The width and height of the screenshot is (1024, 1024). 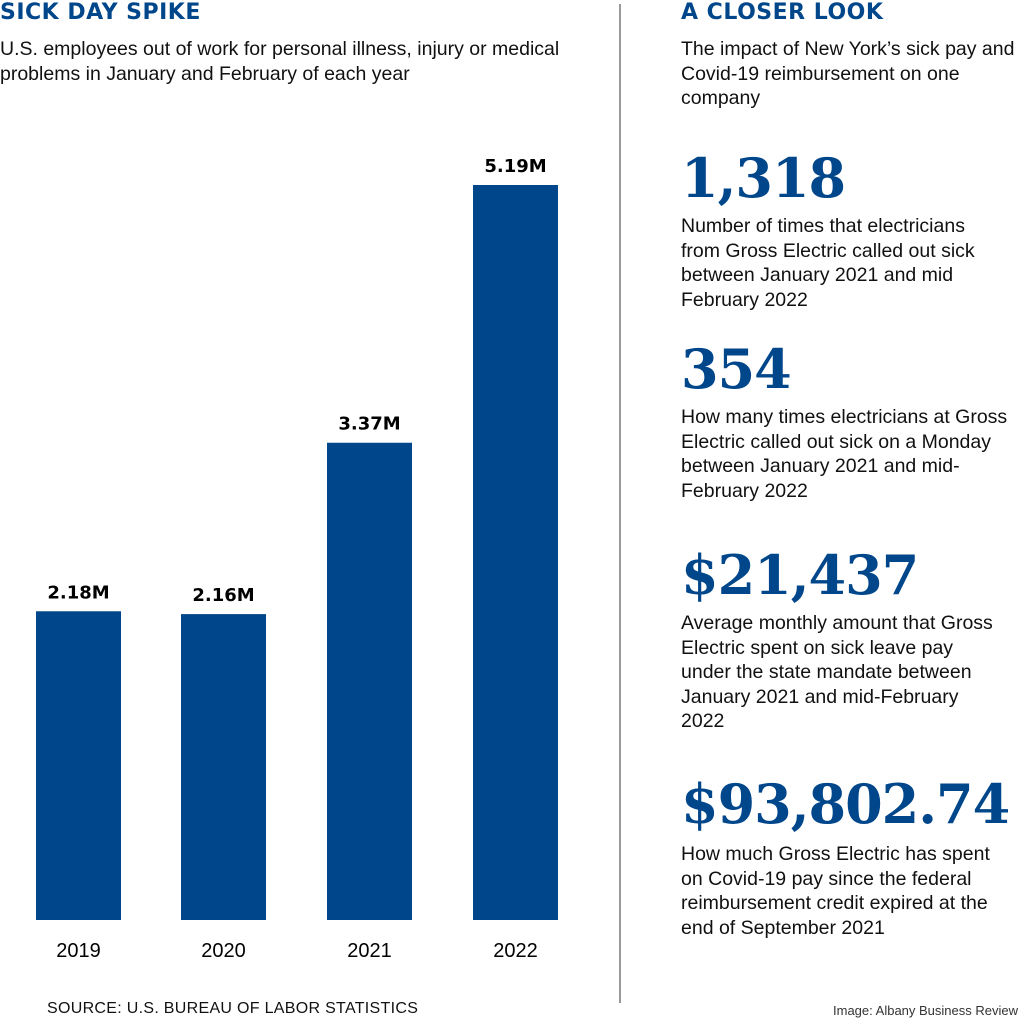 What do you see at coordinates (223, 595) in the screenshot?
I see `data-label: 2.16M` at bounding box center [223, 595].